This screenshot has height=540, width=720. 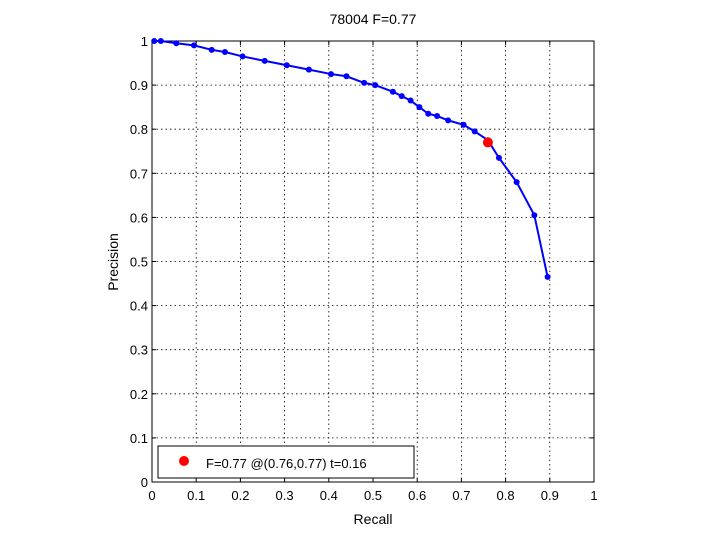 I want to click on x-tick-label: 0.3, so click(x=285, y=495).